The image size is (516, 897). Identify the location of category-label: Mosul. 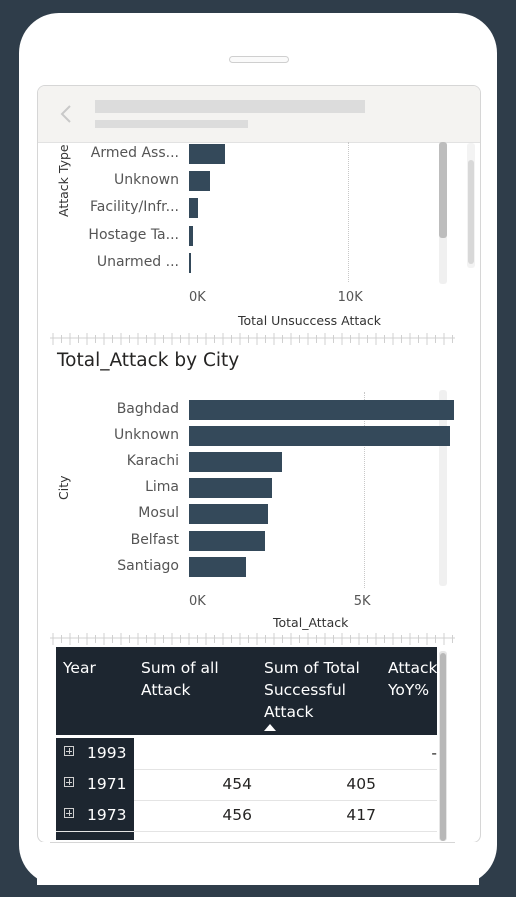
(158, 513).